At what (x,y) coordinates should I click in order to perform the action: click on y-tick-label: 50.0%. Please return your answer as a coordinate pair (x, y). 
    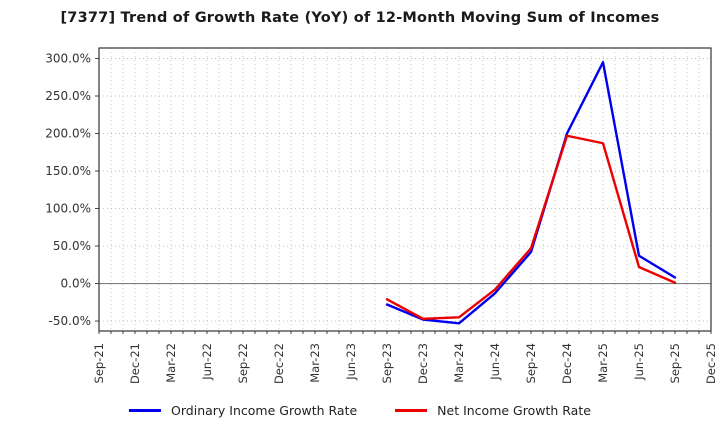
    Looking at the image, I should click on (72, 246).